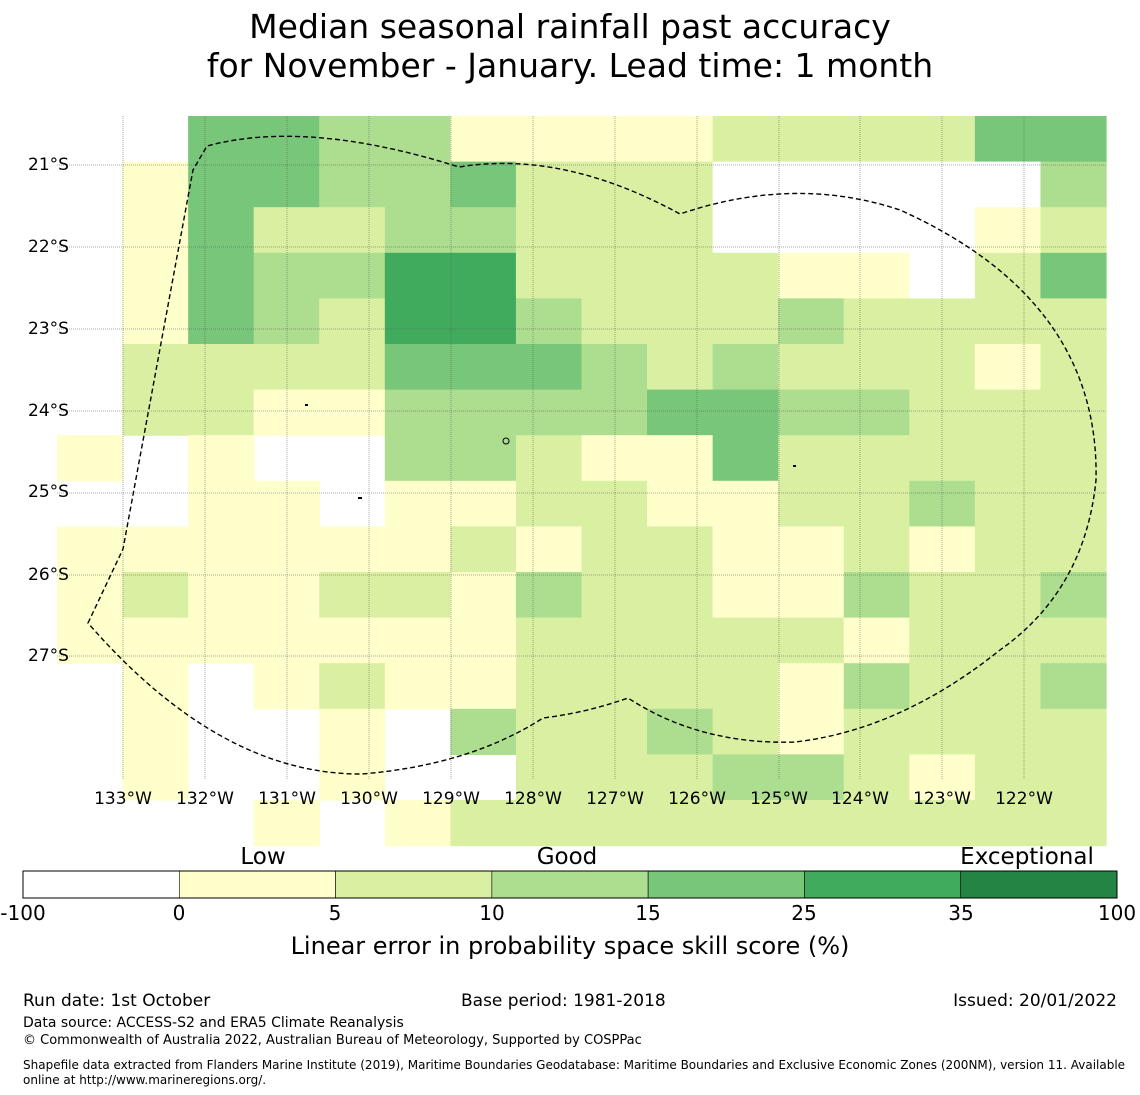 The width and height of the screenshot is (1140, 1095). Describe the element at coordinates (697, 799) in the screenshot. I see `lon-label-126w: 126°W` at that location.